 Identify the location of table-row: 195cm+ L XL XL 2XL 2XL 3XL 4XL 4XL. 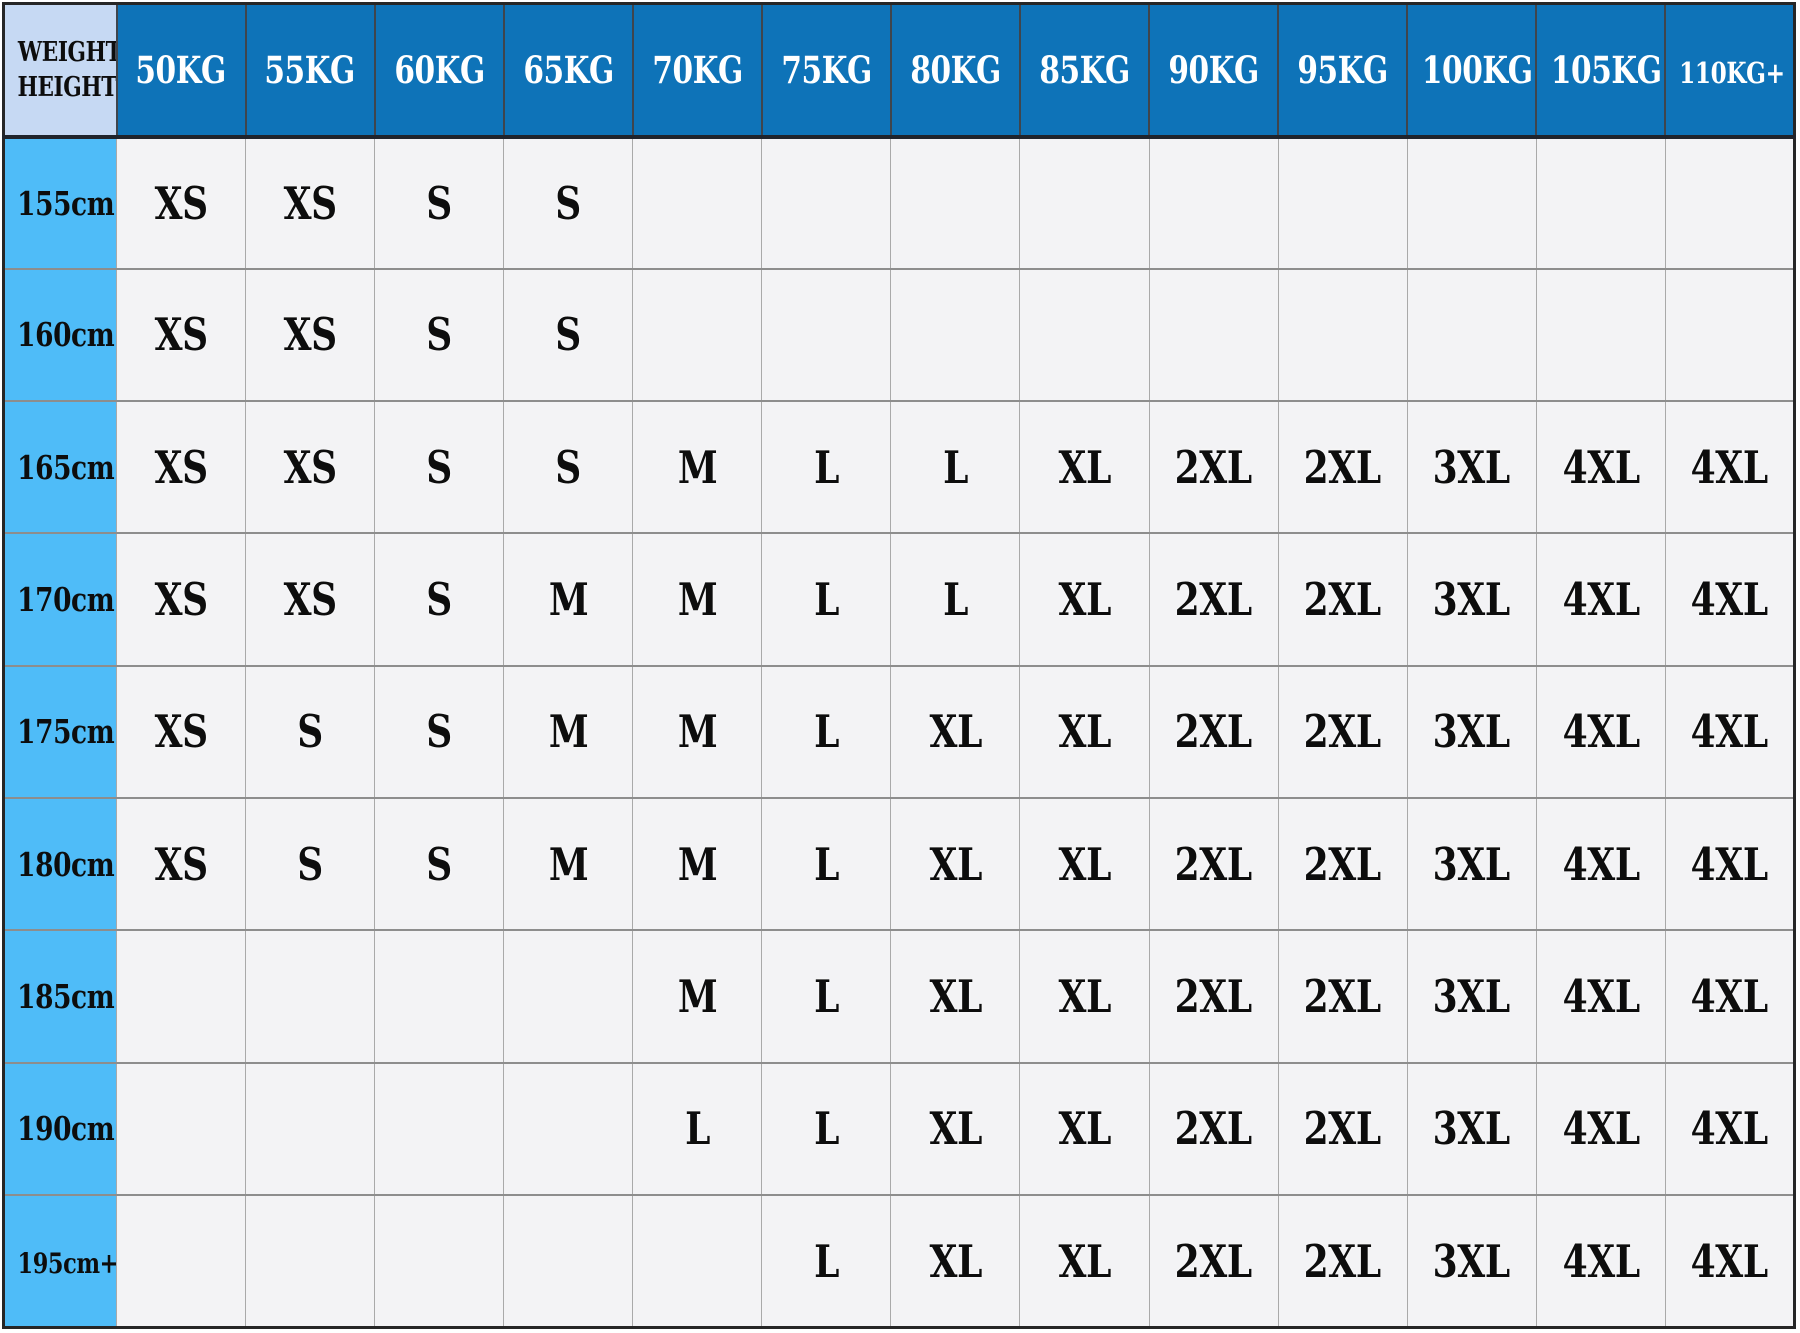
(899, 1261).